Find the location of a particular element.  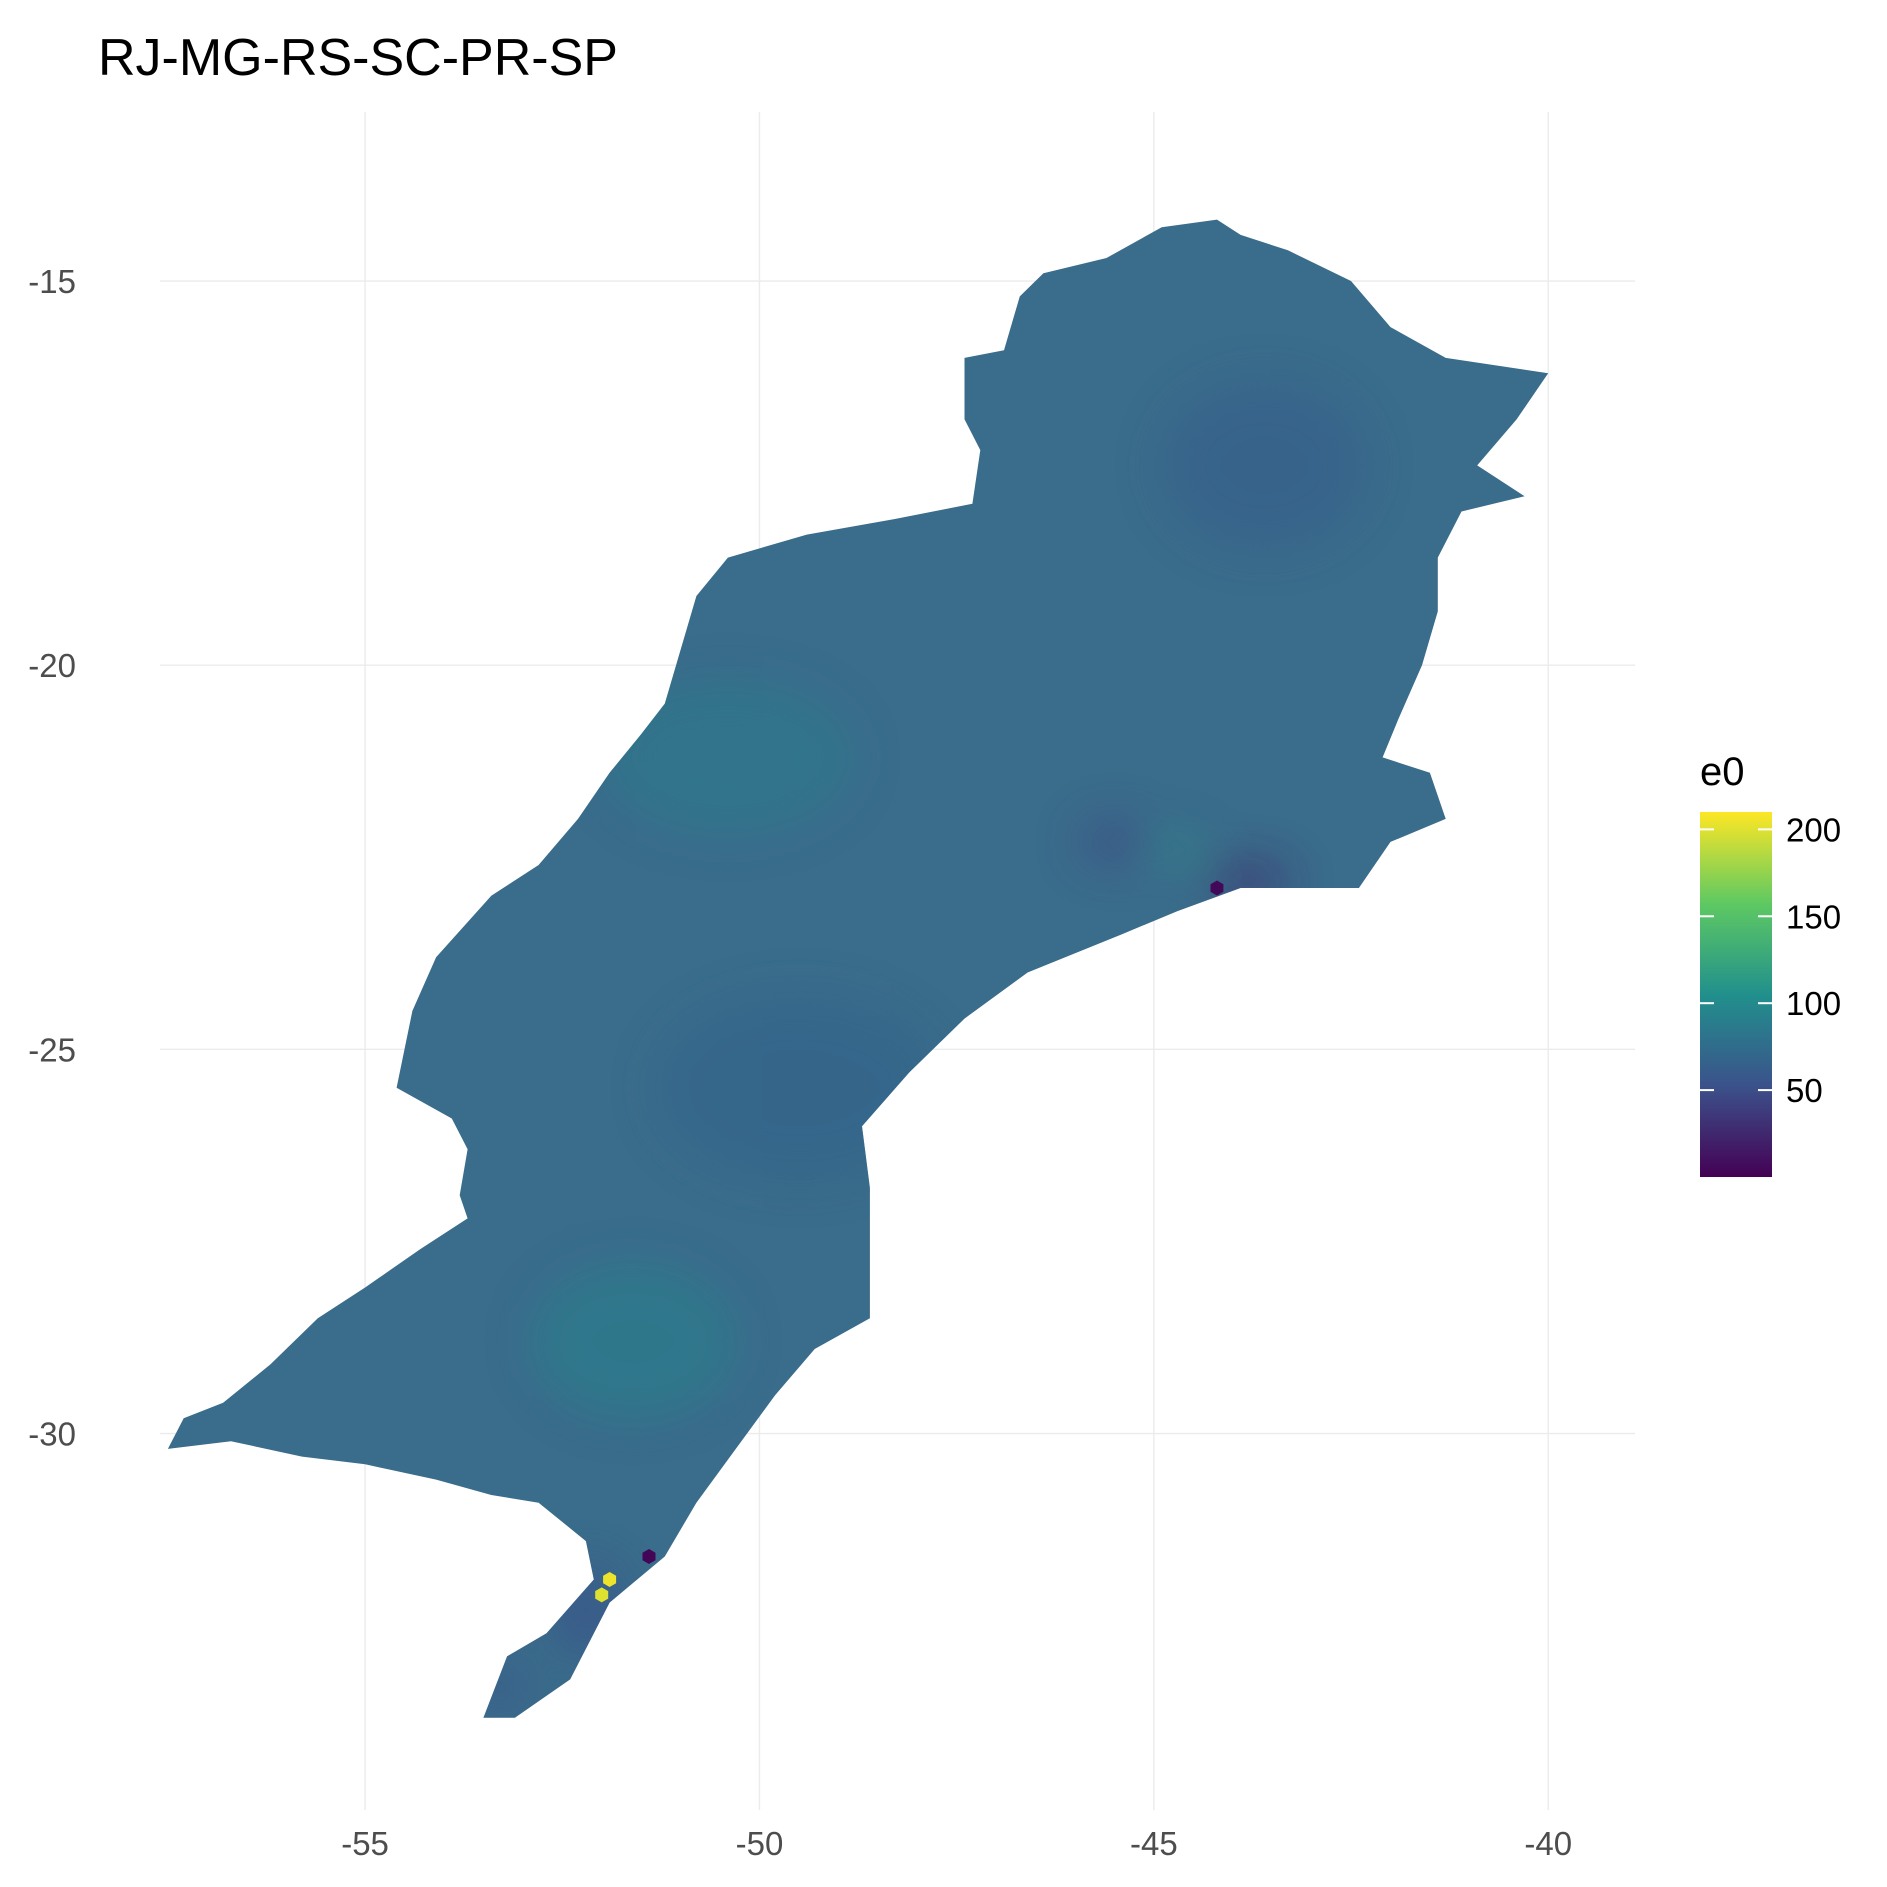

legend-label: 200 is located at coordinates (1813, 829).